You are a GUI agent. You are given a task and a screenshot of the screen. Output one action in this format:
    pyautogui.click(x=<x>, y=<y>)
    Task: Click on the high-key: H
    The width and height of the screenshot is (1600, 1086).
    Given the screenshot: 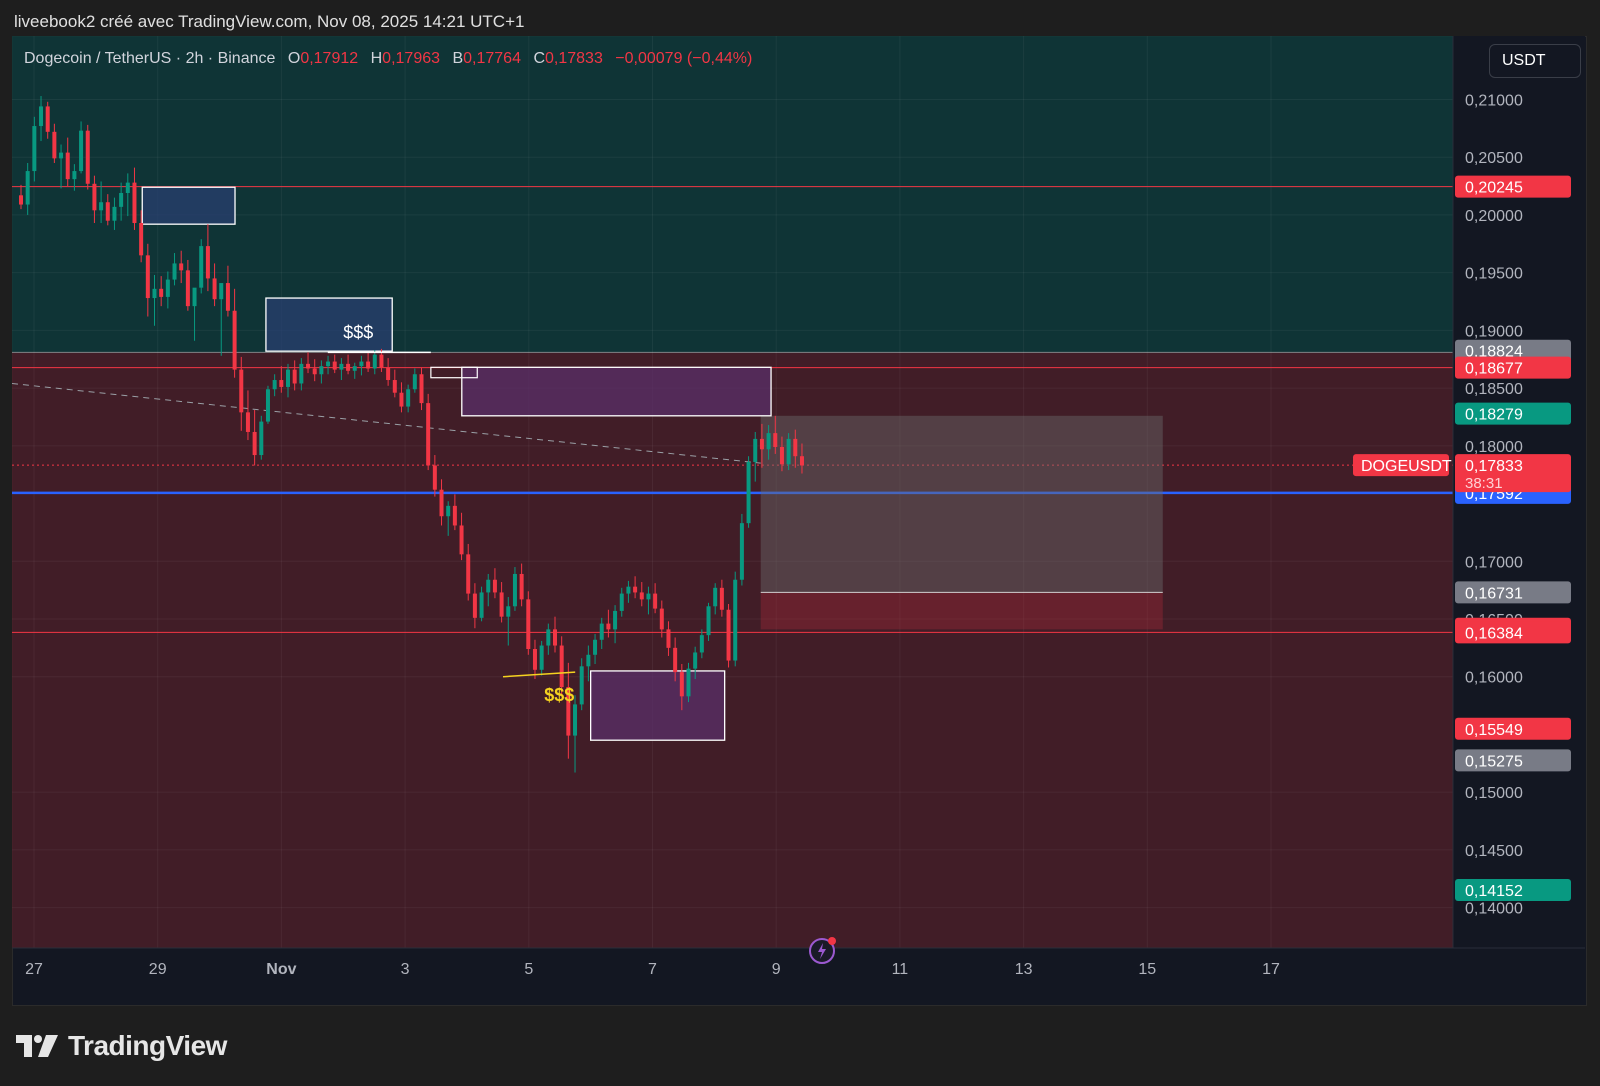 What is the action you would take?
    pyautogui.click(x=376, y=58)
    